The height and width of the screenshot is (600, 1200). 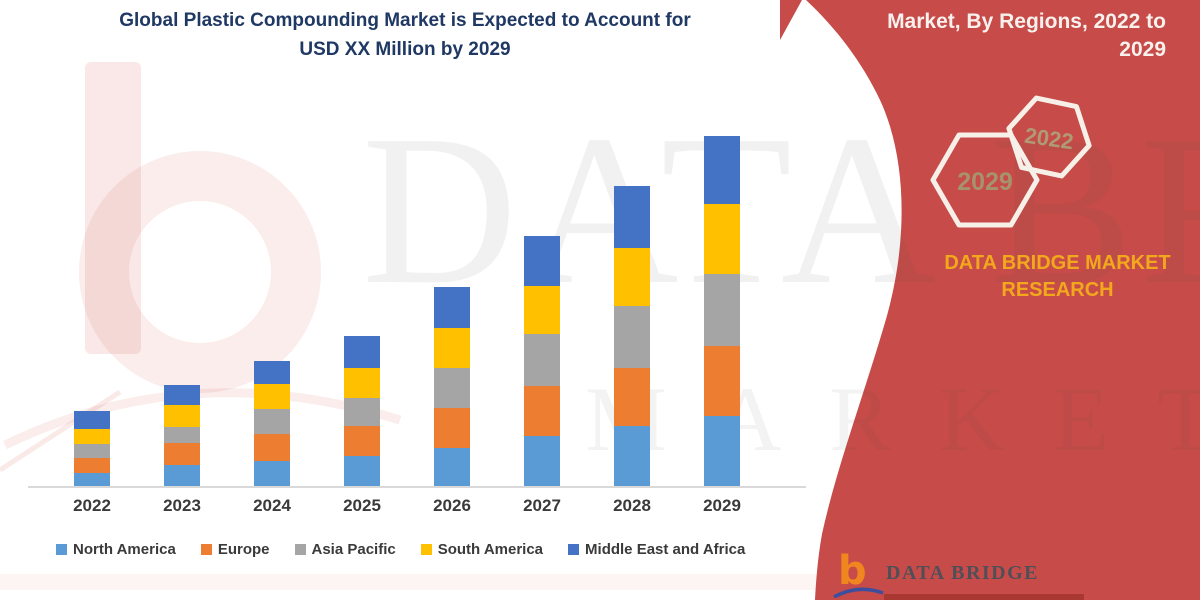 I want to click on panel-heading-line1: Market, By Regions, 2022 to, so click(x=1026, y=21).